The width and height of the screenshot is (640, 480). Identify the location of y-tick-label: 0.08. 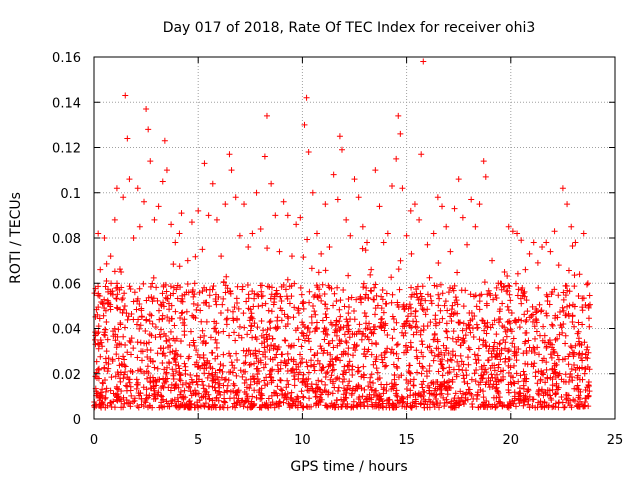
(66, 239).